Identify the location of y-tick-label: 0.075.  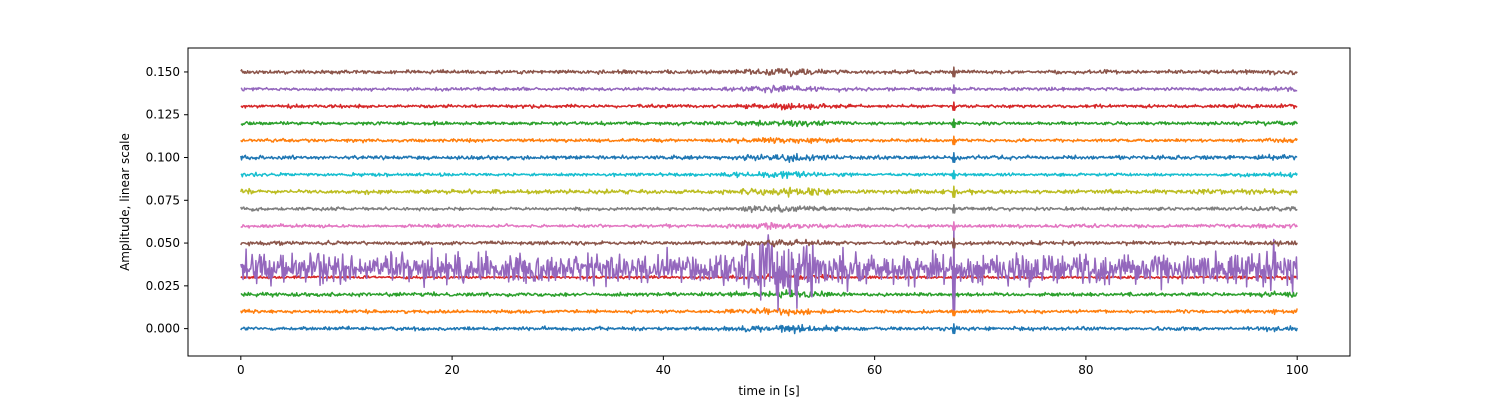
(163, 200).